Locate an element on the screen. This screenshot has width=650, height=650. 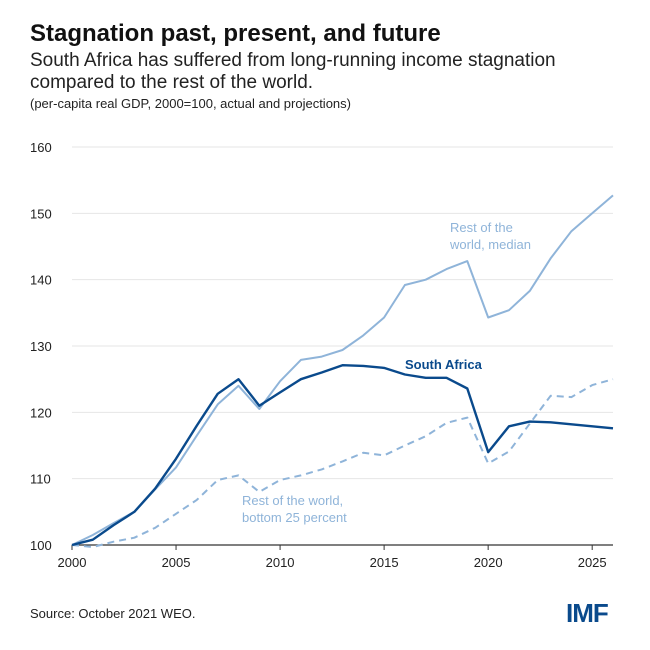
y-tick-label: 150 is located at coordinates (41, 213).